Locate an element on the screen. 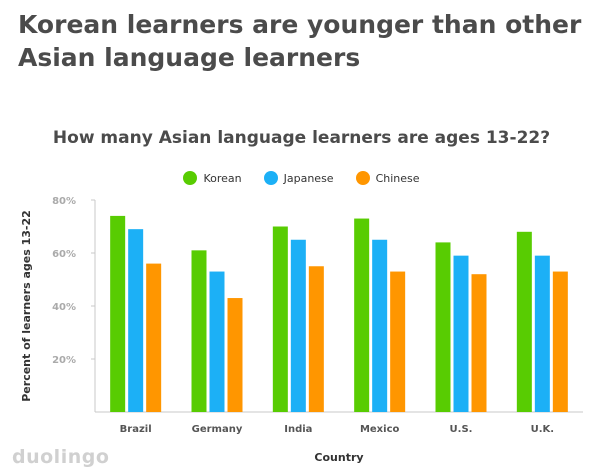 Image resolution: width=603 pixels, height=472 pixels. y-tick-label: 20% is located at coordinates (64, 360).